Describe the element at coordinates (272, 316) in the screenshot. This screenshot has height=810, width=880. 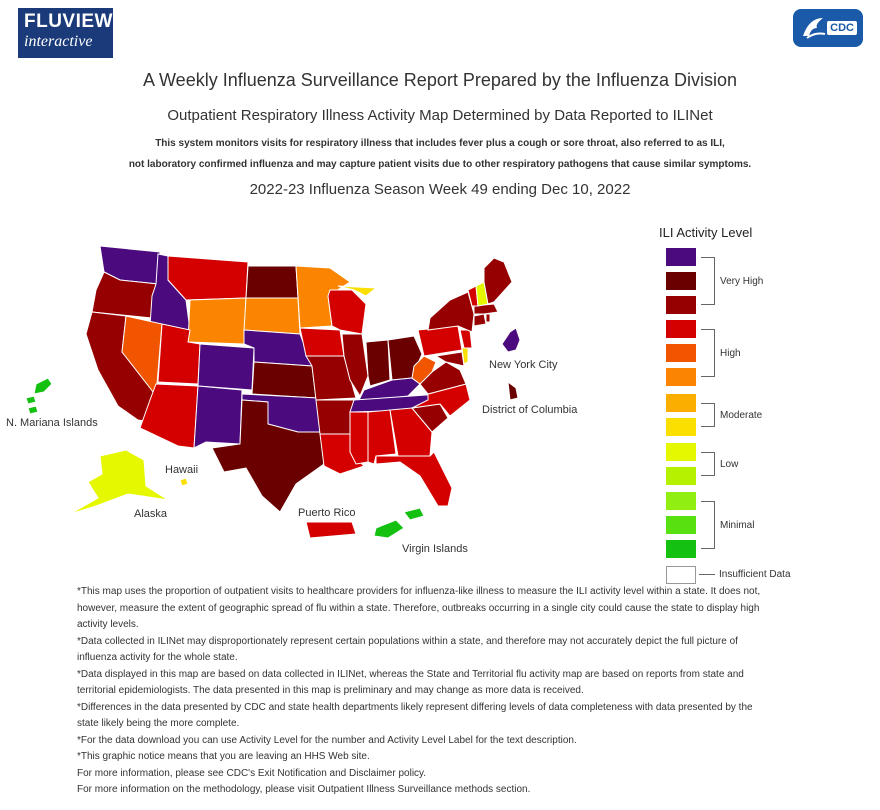
I see `state-south-dakota` at that location.